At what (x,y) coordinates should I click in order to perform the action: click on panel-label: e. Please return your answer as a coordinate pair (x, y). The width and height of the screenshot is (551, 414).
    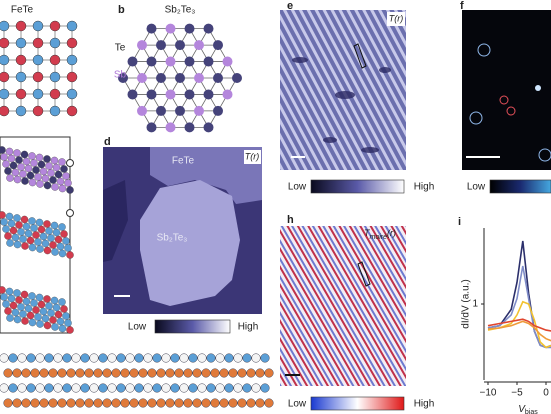
    Looking at the image, I should click on (290, 6).